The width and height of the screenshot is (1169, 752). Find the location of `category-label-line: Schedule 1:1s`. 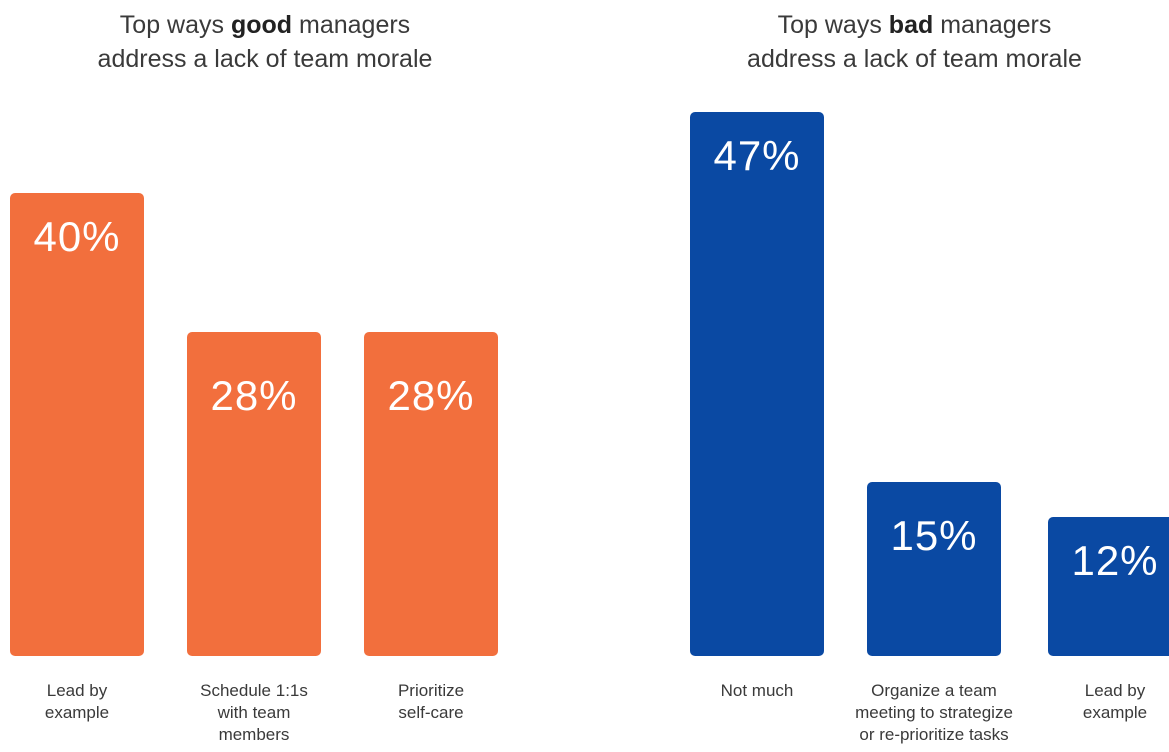

category-label-line: Schedule 1:1s is located at coordinates (254, 690).